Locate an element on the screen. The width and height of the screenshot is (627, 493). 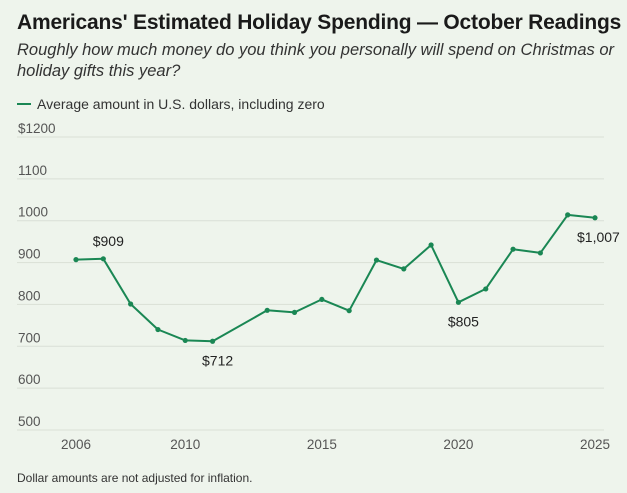
data-label: $909 is located at coordinates (108, 241).